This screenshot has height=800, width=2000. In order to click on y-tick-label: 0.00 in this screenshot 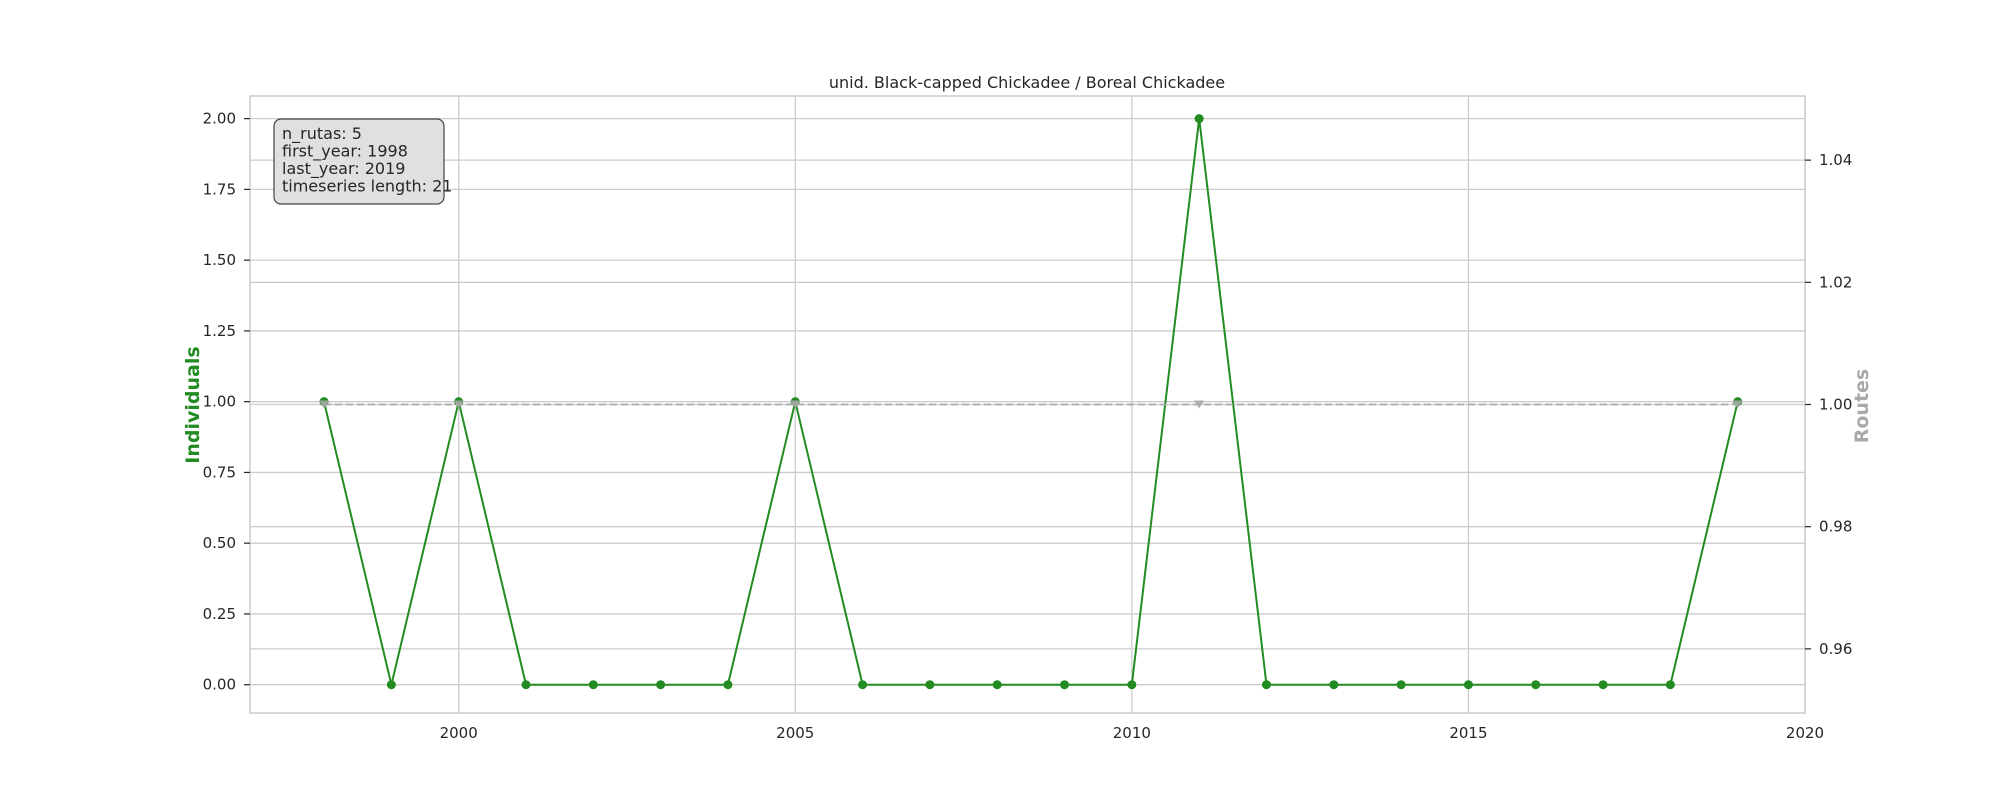, I will do `click(219, 685)`.